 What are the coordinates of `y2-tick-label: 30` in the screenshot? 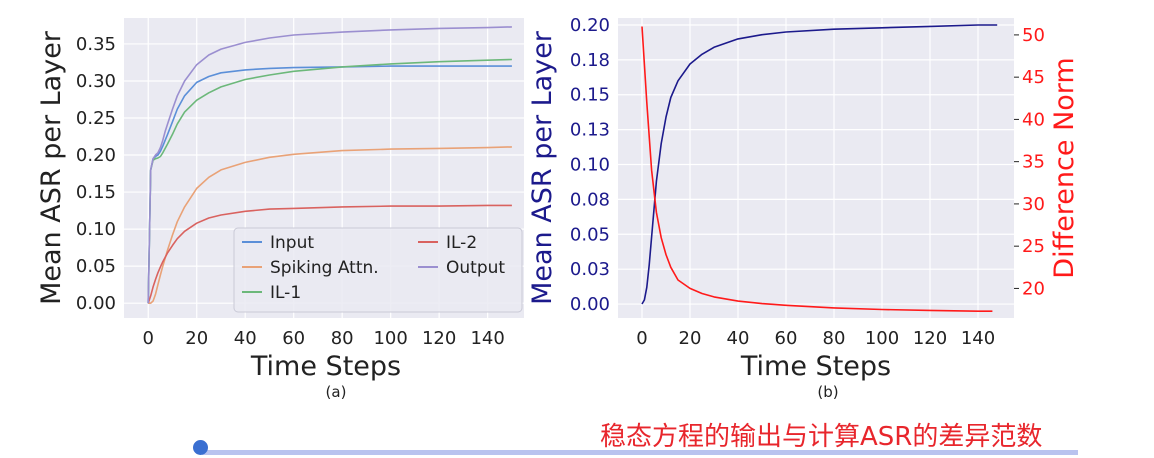 It's located at (1033, 204).